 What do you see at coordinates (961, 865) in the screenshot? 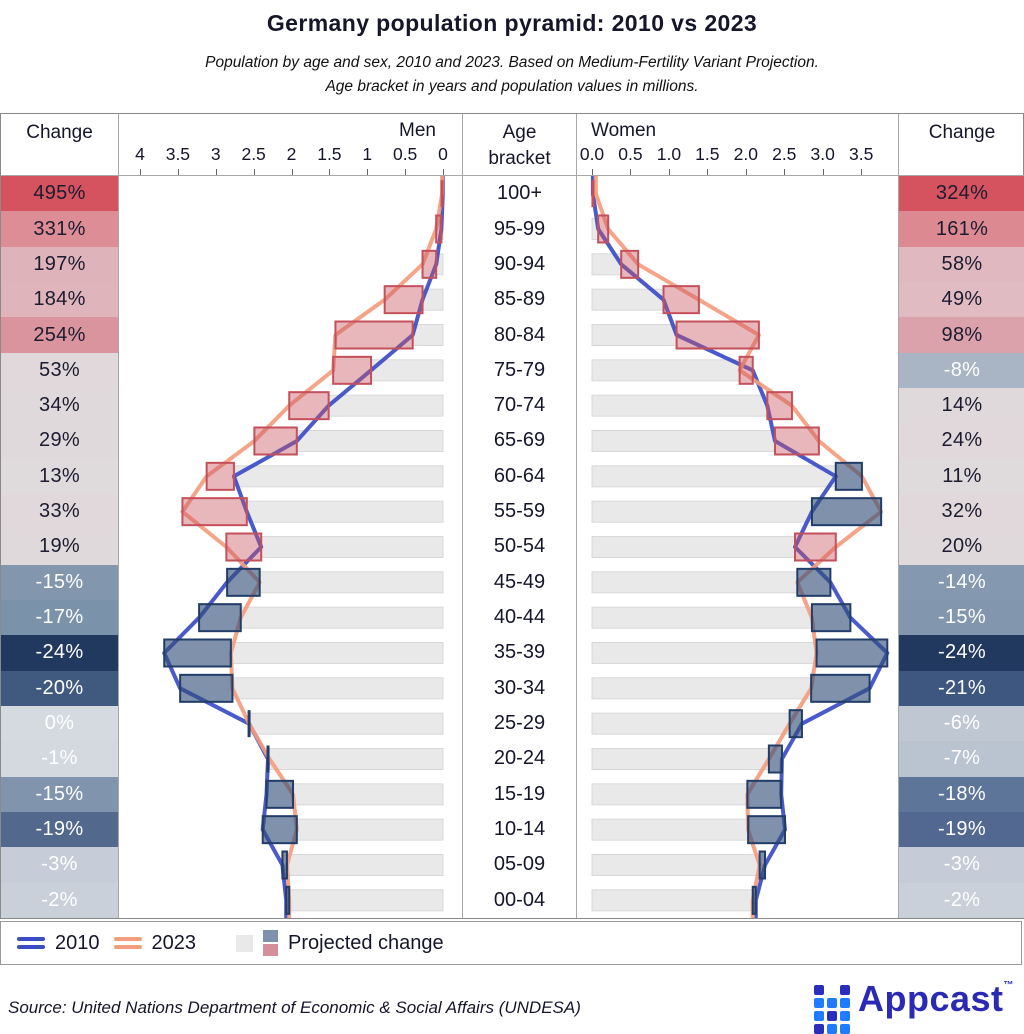
I see `change-cell: -3%` at bounding box center [961, 865].